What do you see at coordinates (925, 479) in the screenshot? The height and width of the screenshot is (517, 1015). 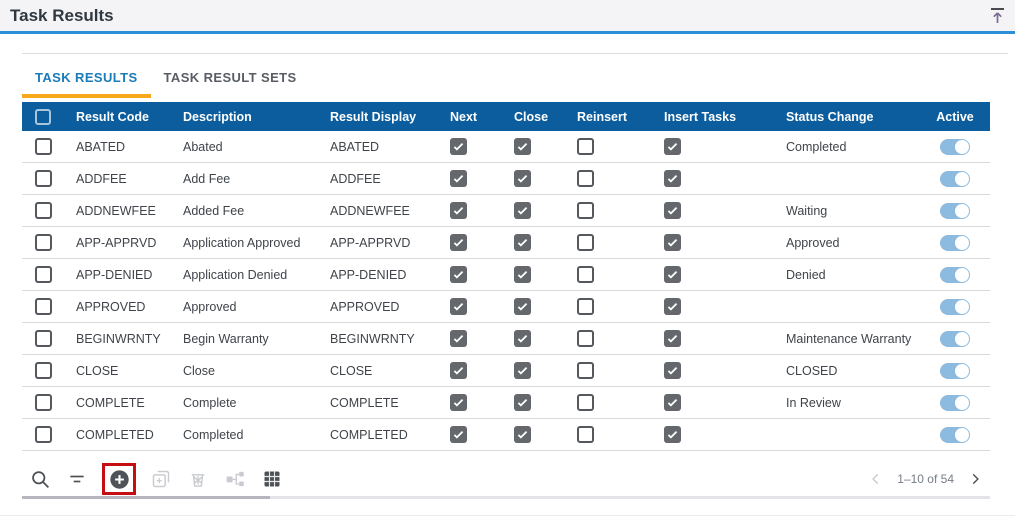 I see `pagination-range-label: 1–10 of 54` at bounding box center [925, 479].